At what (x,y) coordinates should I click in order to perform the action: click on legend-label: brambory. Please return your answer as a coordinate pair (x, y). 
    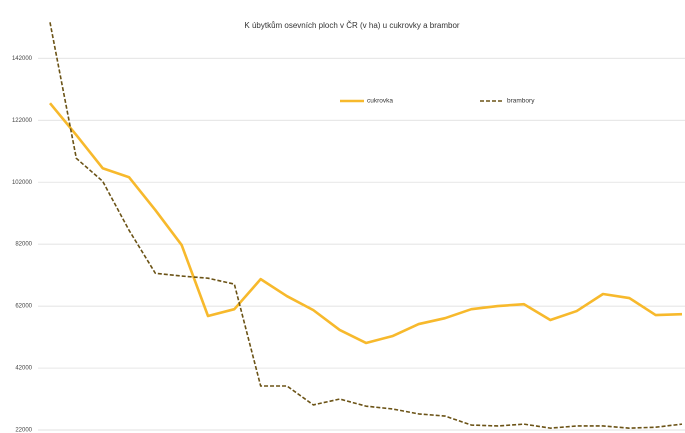
    Looking at the image, I should click on (521, 101).